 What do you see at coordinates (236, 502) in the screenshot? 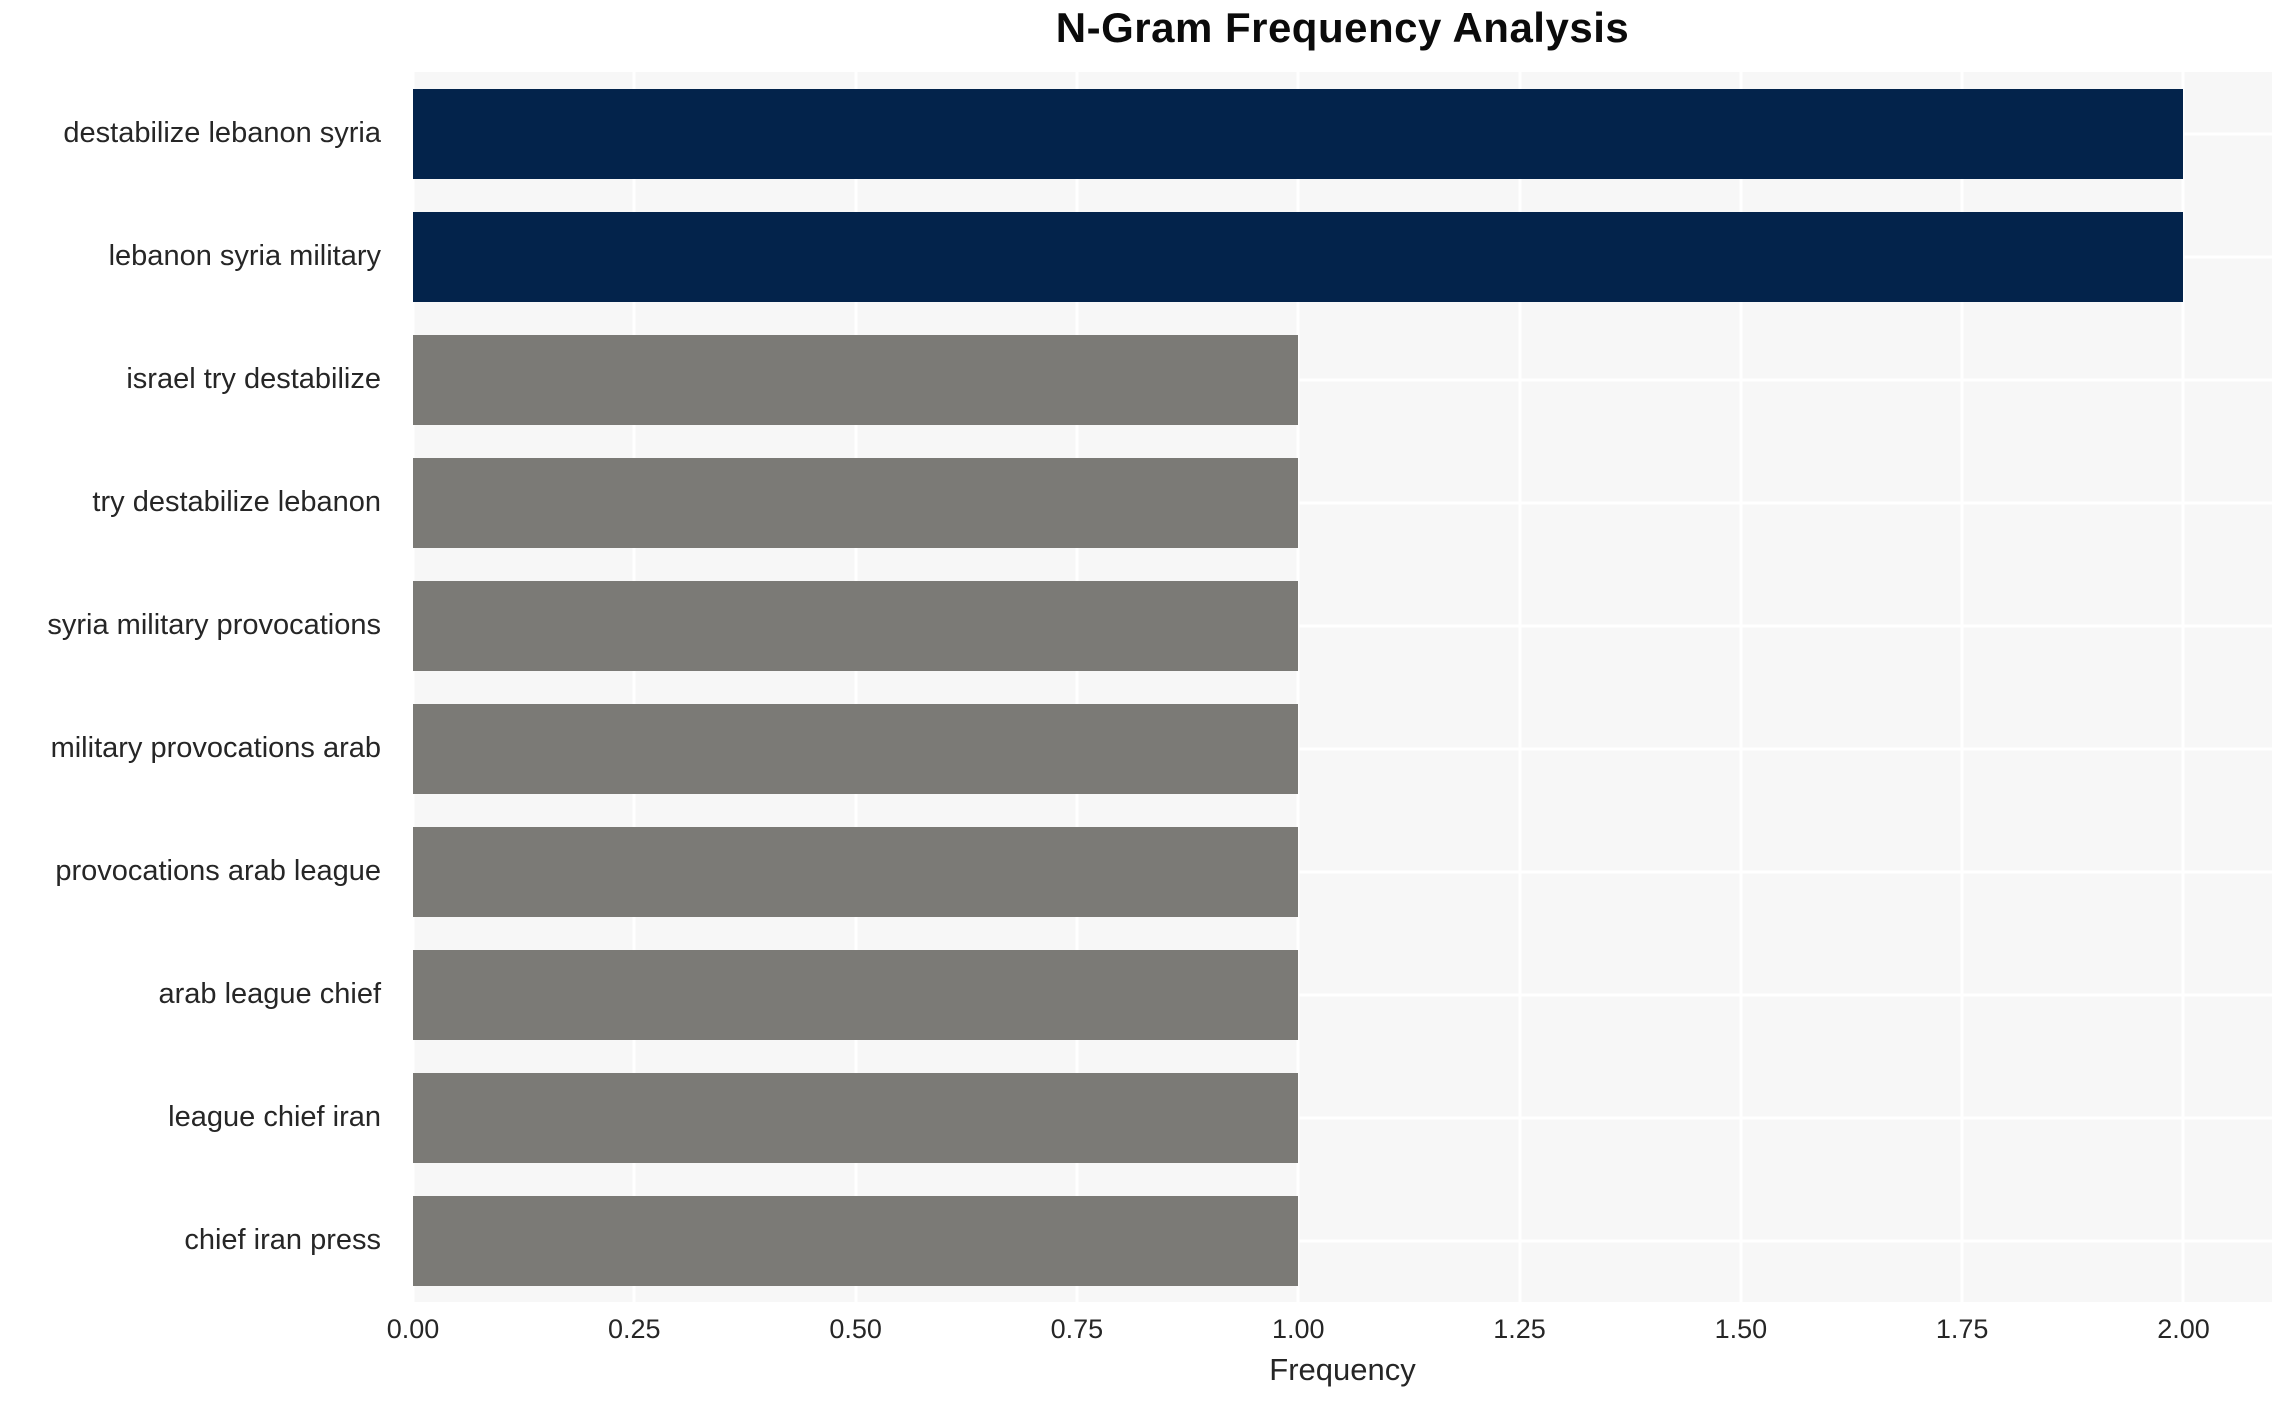
I see `y-tick-label: try destabilize lebanon` at bounding box center [236, 502].